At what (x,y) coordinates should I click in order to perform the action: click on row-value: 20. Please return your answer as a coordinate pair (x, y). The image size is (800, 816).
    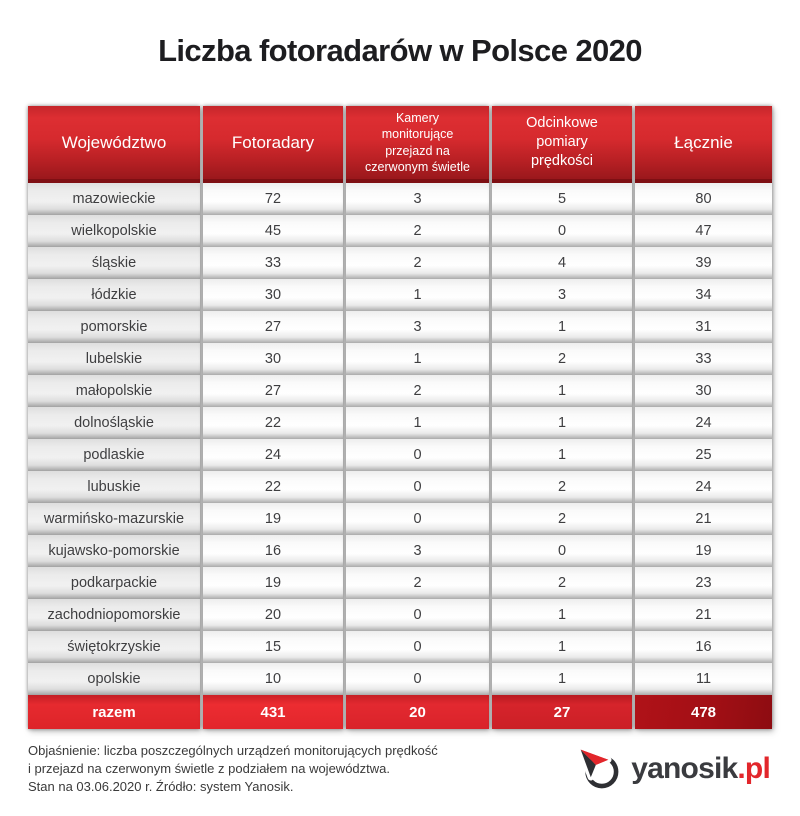
    Looking at the image, I should click on (273, 615).